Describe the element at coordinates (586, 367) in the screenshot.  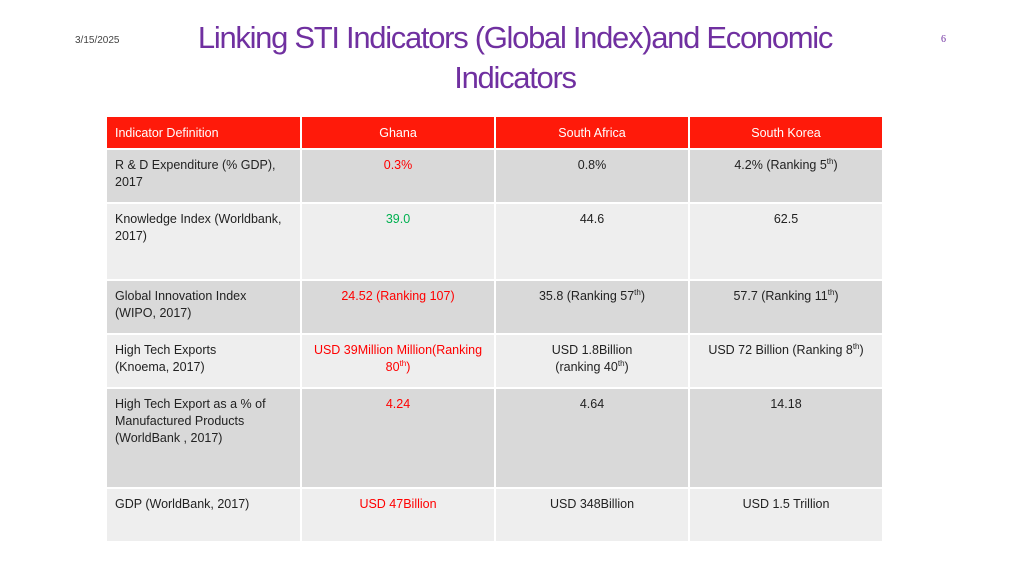
I see `value-text: (ranking 40` at that location.